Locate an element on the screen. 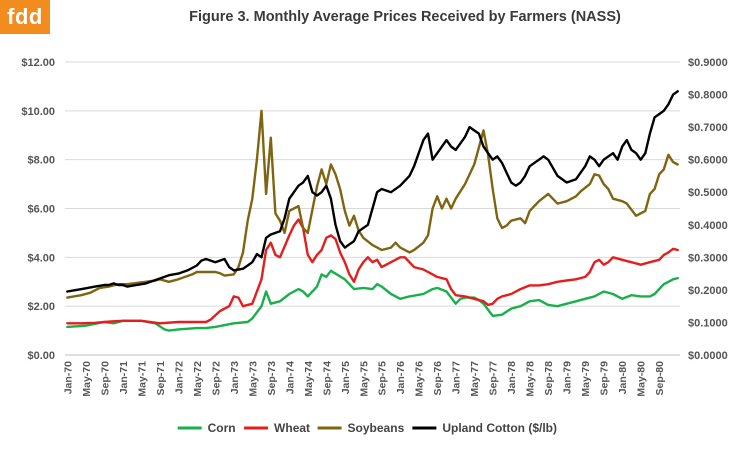 The width and height of the screenshot is (750, 451). y-left-tick-label: $10.00 is located at coordinates (38, 112).